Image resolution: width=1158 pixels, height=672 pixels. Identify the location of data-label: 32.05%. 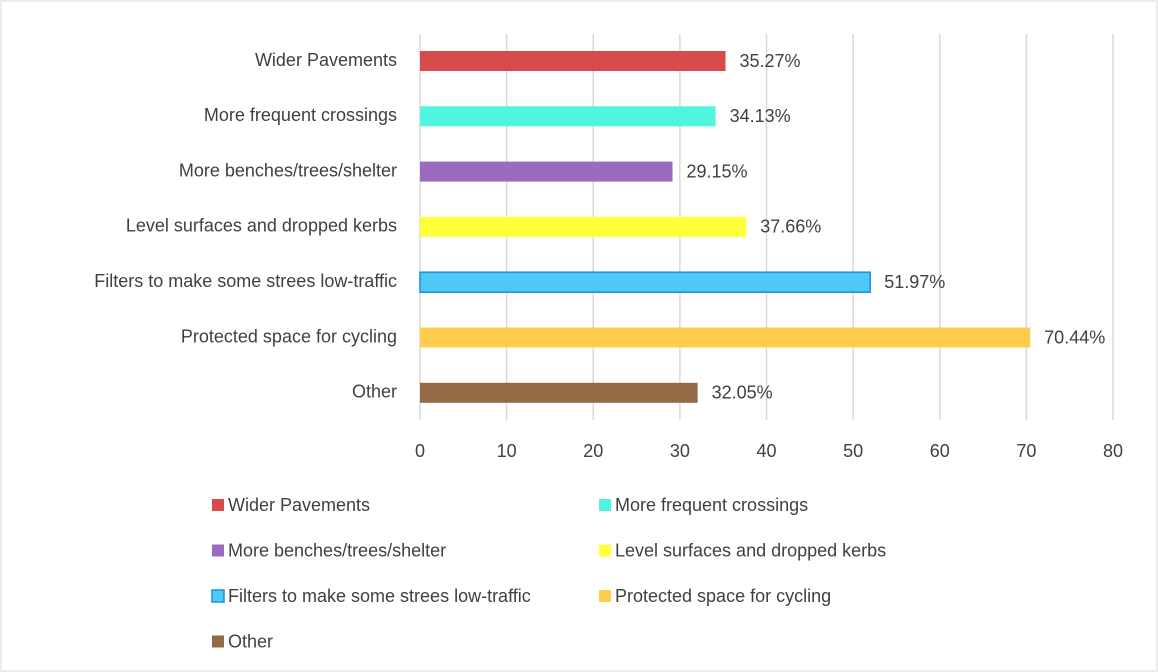
(742, 393).